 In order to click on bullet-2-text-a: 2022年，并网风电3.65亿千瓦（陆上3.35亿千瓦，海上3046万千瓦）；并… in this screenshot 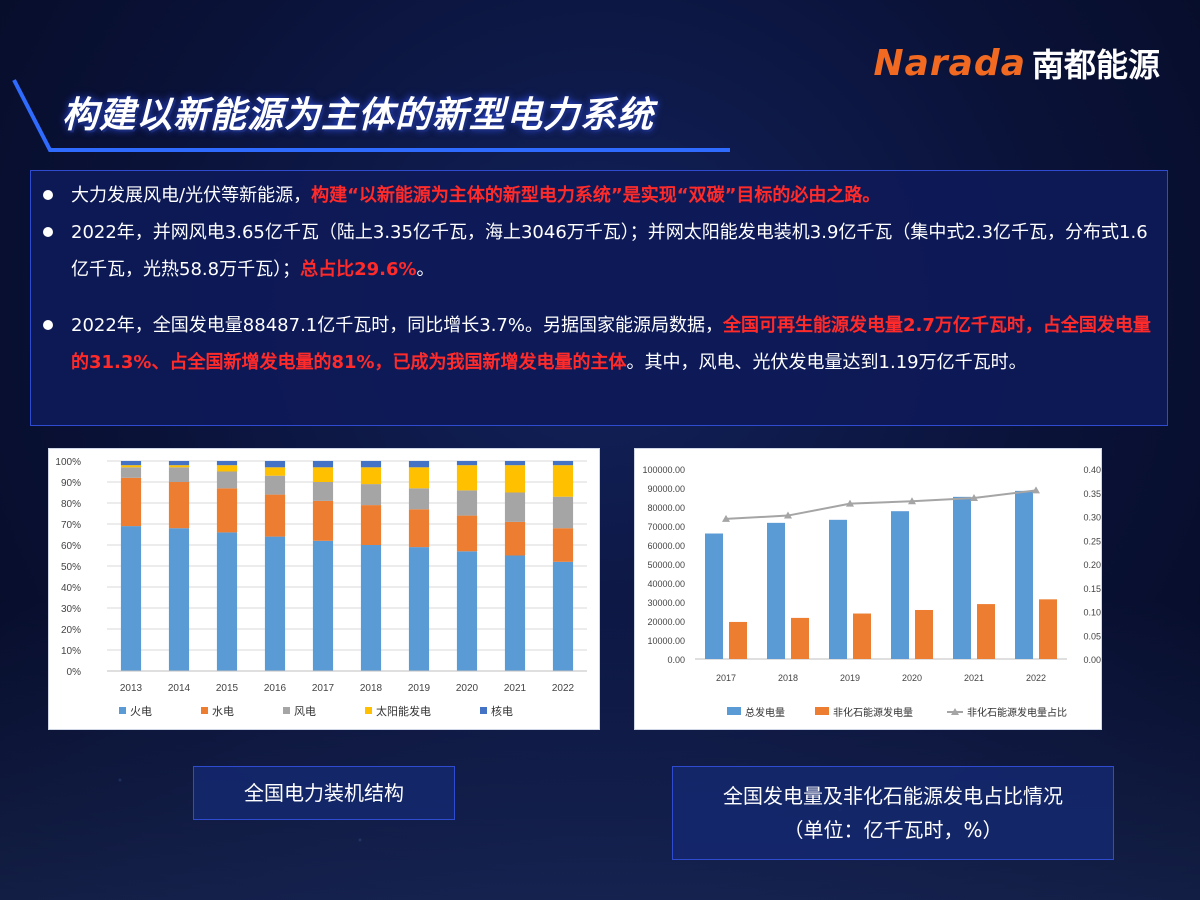, I will do `click(609, 251)`.